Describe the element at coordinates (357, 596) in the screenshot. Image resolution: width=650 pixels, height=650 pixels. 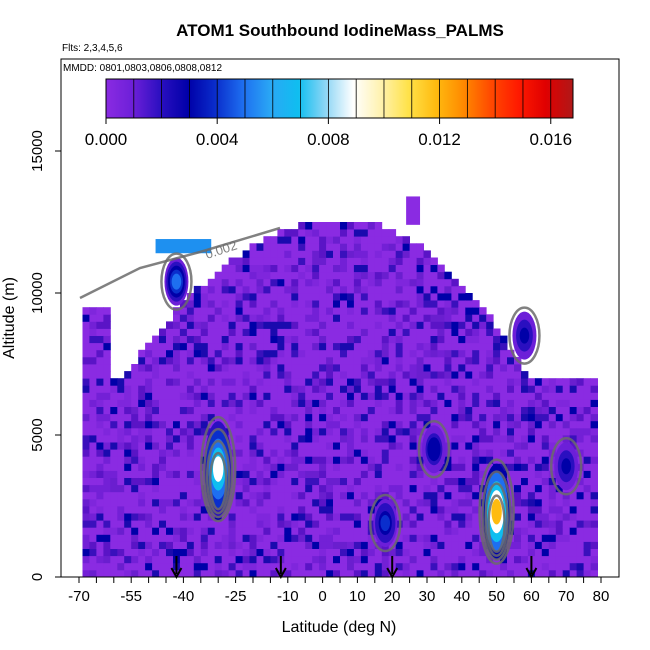
I see `x-tick-label: 10` at that location.